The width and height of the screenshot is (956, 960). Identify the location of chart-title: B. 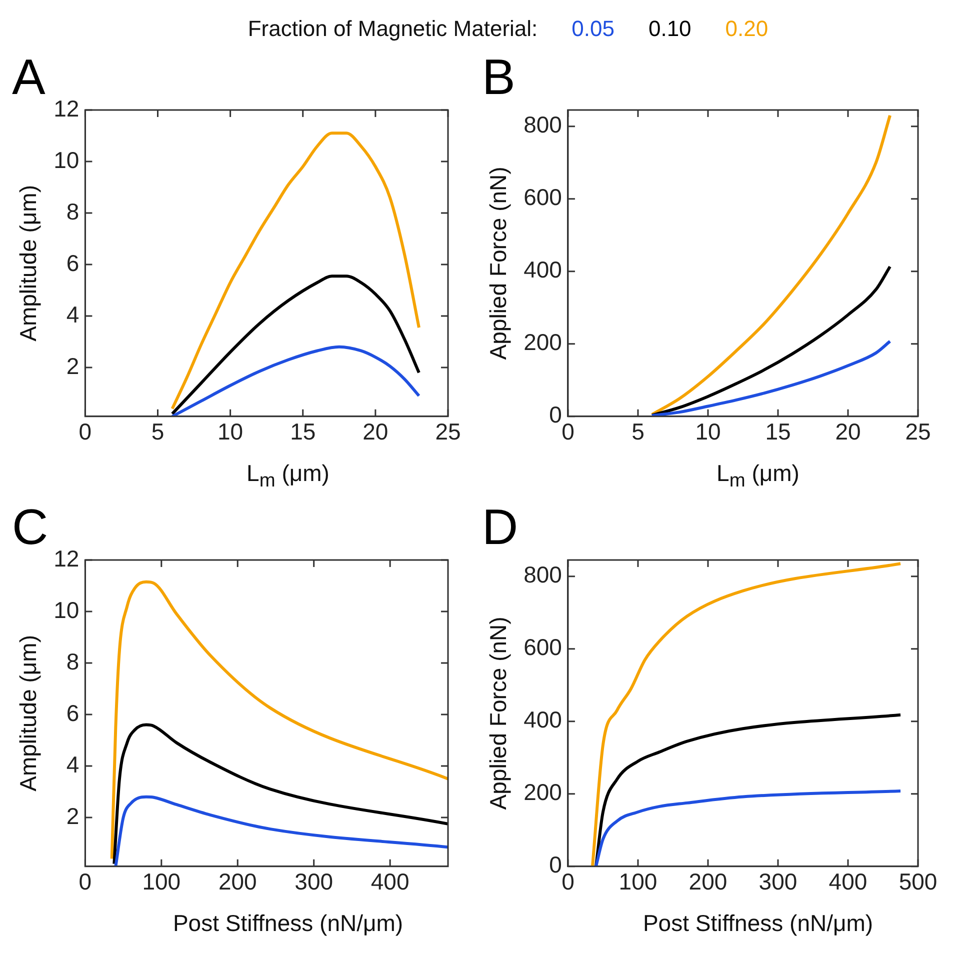
(499, 76).